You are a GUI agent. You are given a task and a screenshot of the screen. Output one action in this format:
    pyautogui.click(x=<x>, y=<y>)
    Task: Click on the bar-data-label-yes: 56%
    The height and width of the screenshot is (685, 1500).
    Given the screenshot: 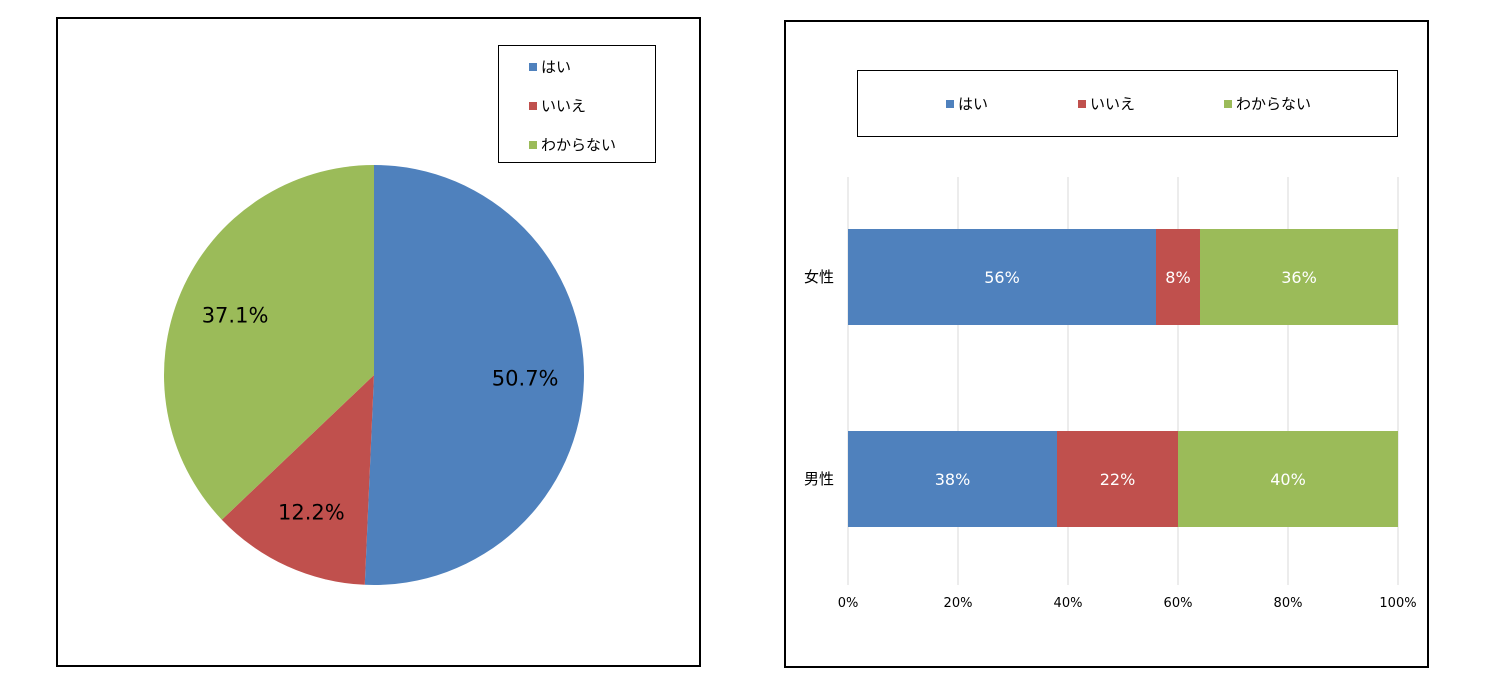 What is the action you would take?
    pyautogui.click(x=1002, y=277)
    